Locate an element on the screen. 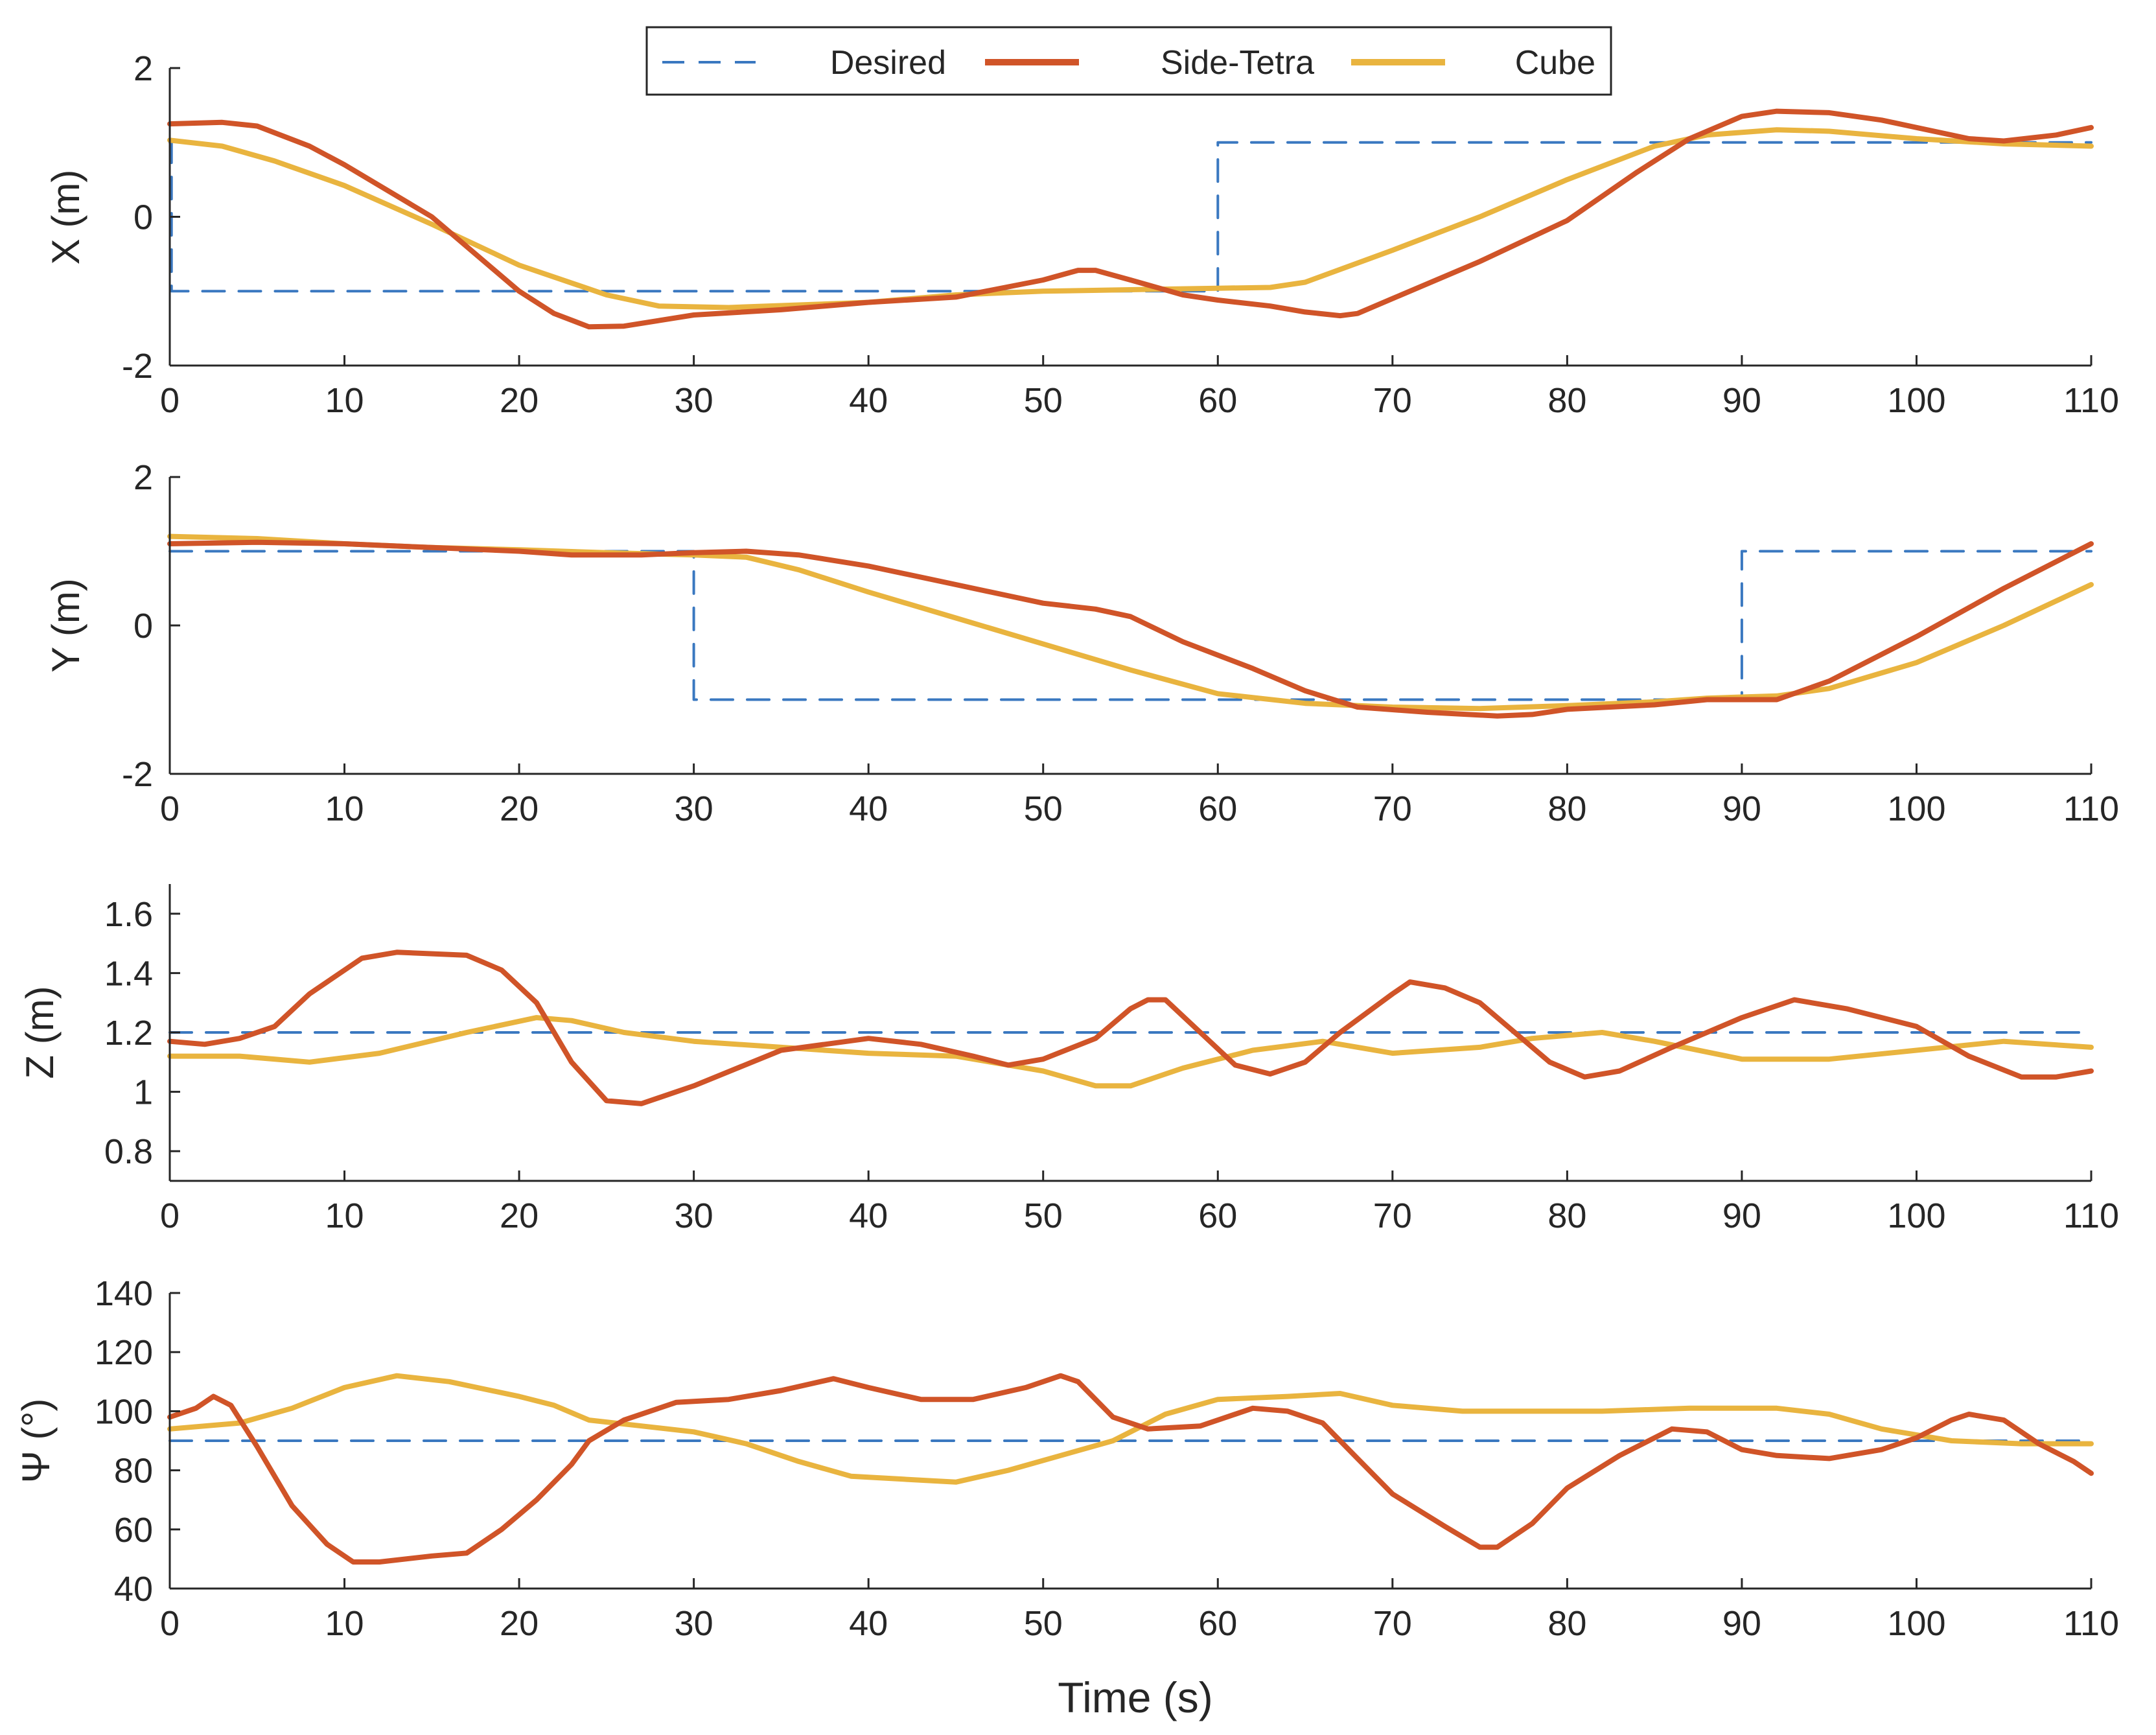  x-axis-label: Time (s) is located at coordinates (1135, 1697).